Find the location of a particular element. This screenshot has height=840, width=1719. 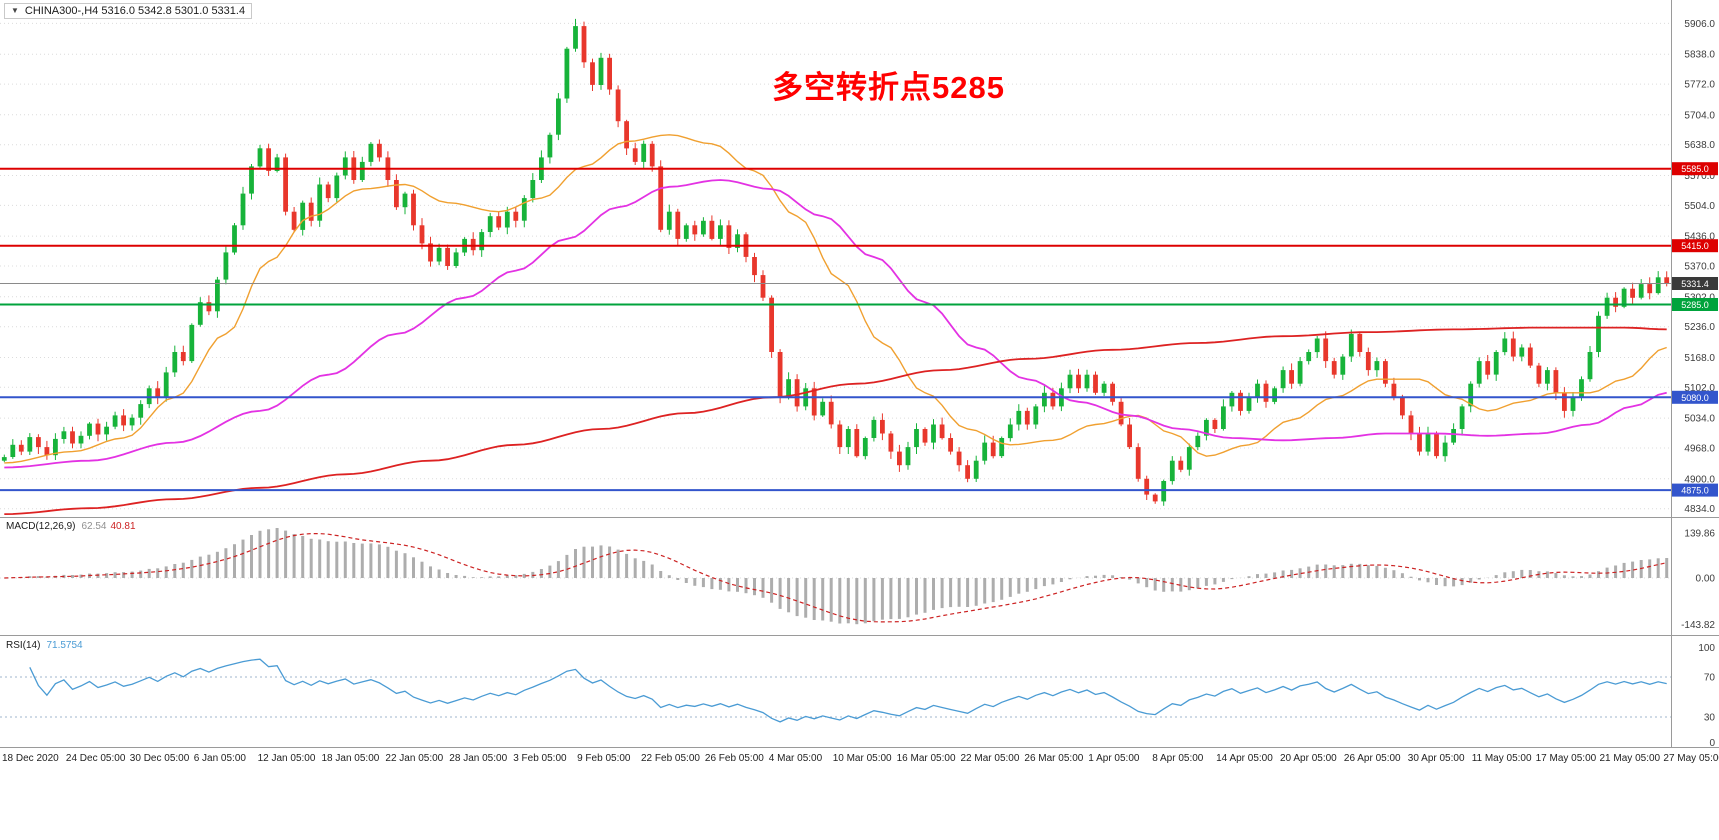

macd-signal-value: 40.81 is located at coordinates (123, 526).